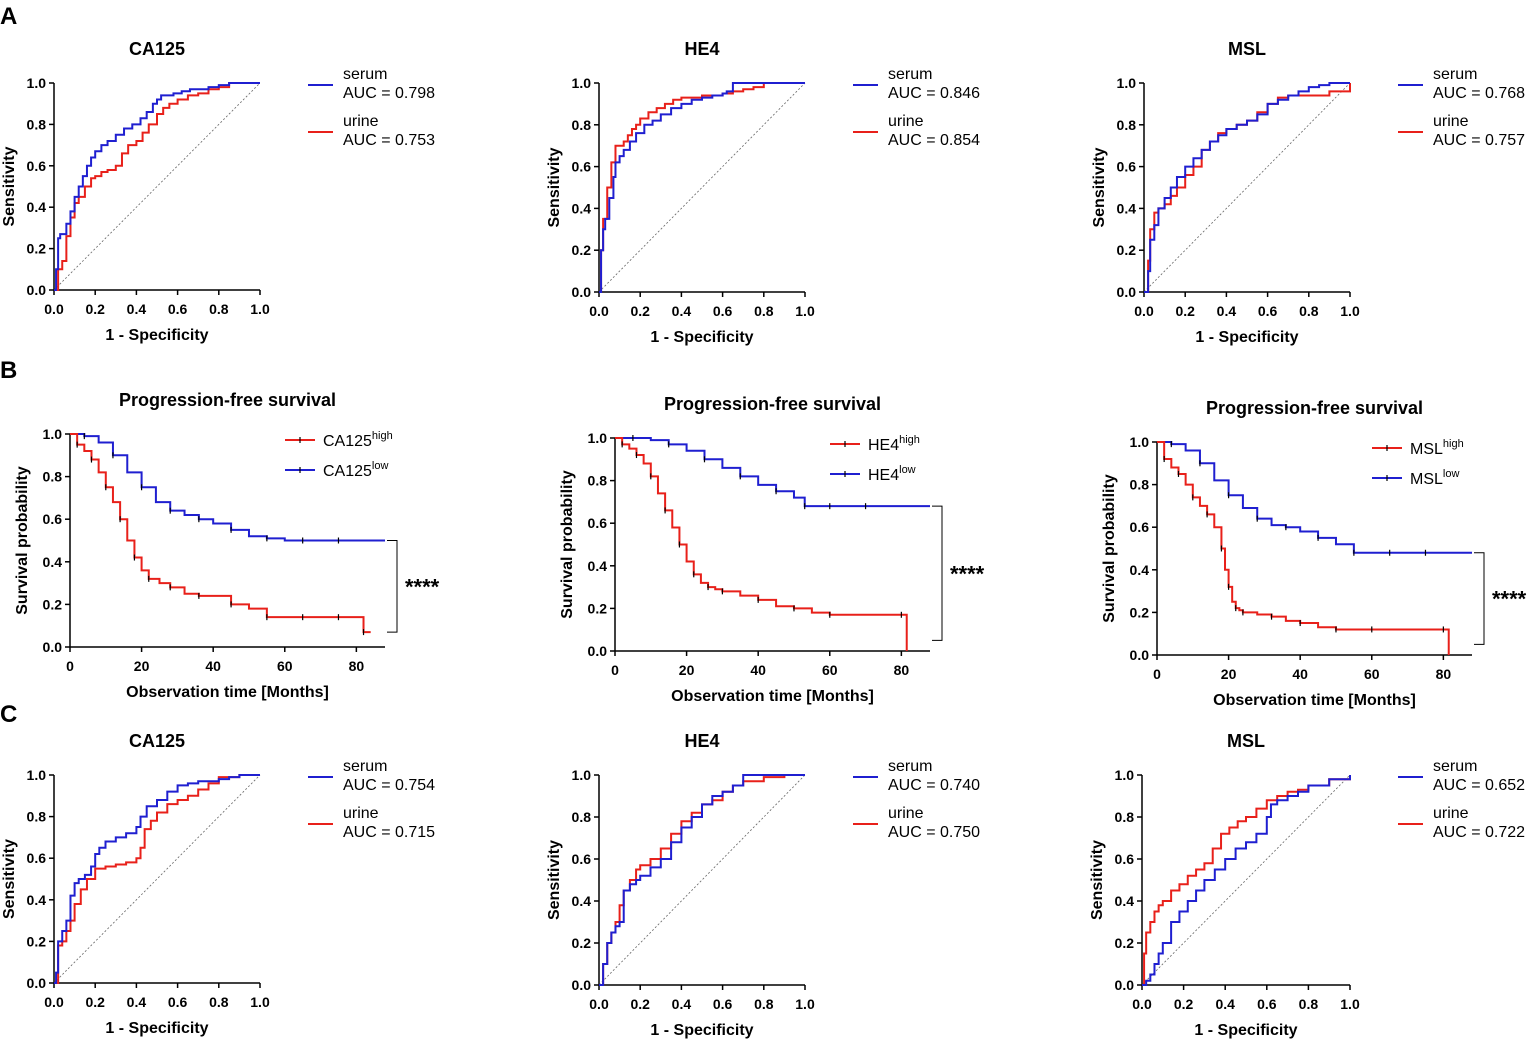  I want to click on series-line-ca125-low, so click(227, 487).